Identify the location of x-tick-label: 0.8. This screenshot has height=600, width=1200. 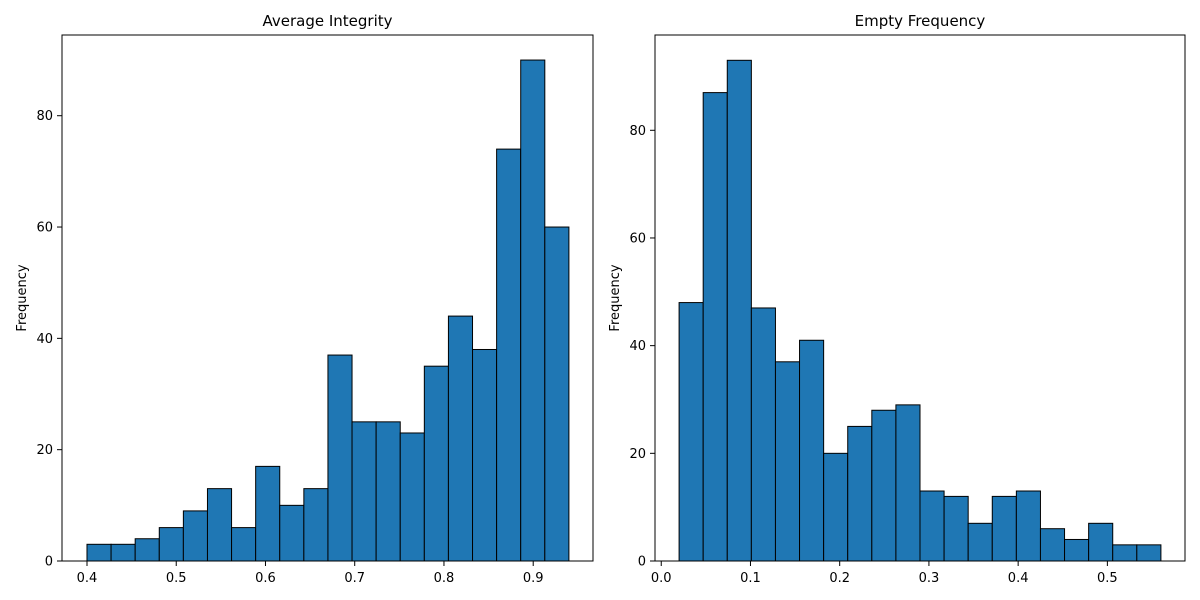
(444, 578).